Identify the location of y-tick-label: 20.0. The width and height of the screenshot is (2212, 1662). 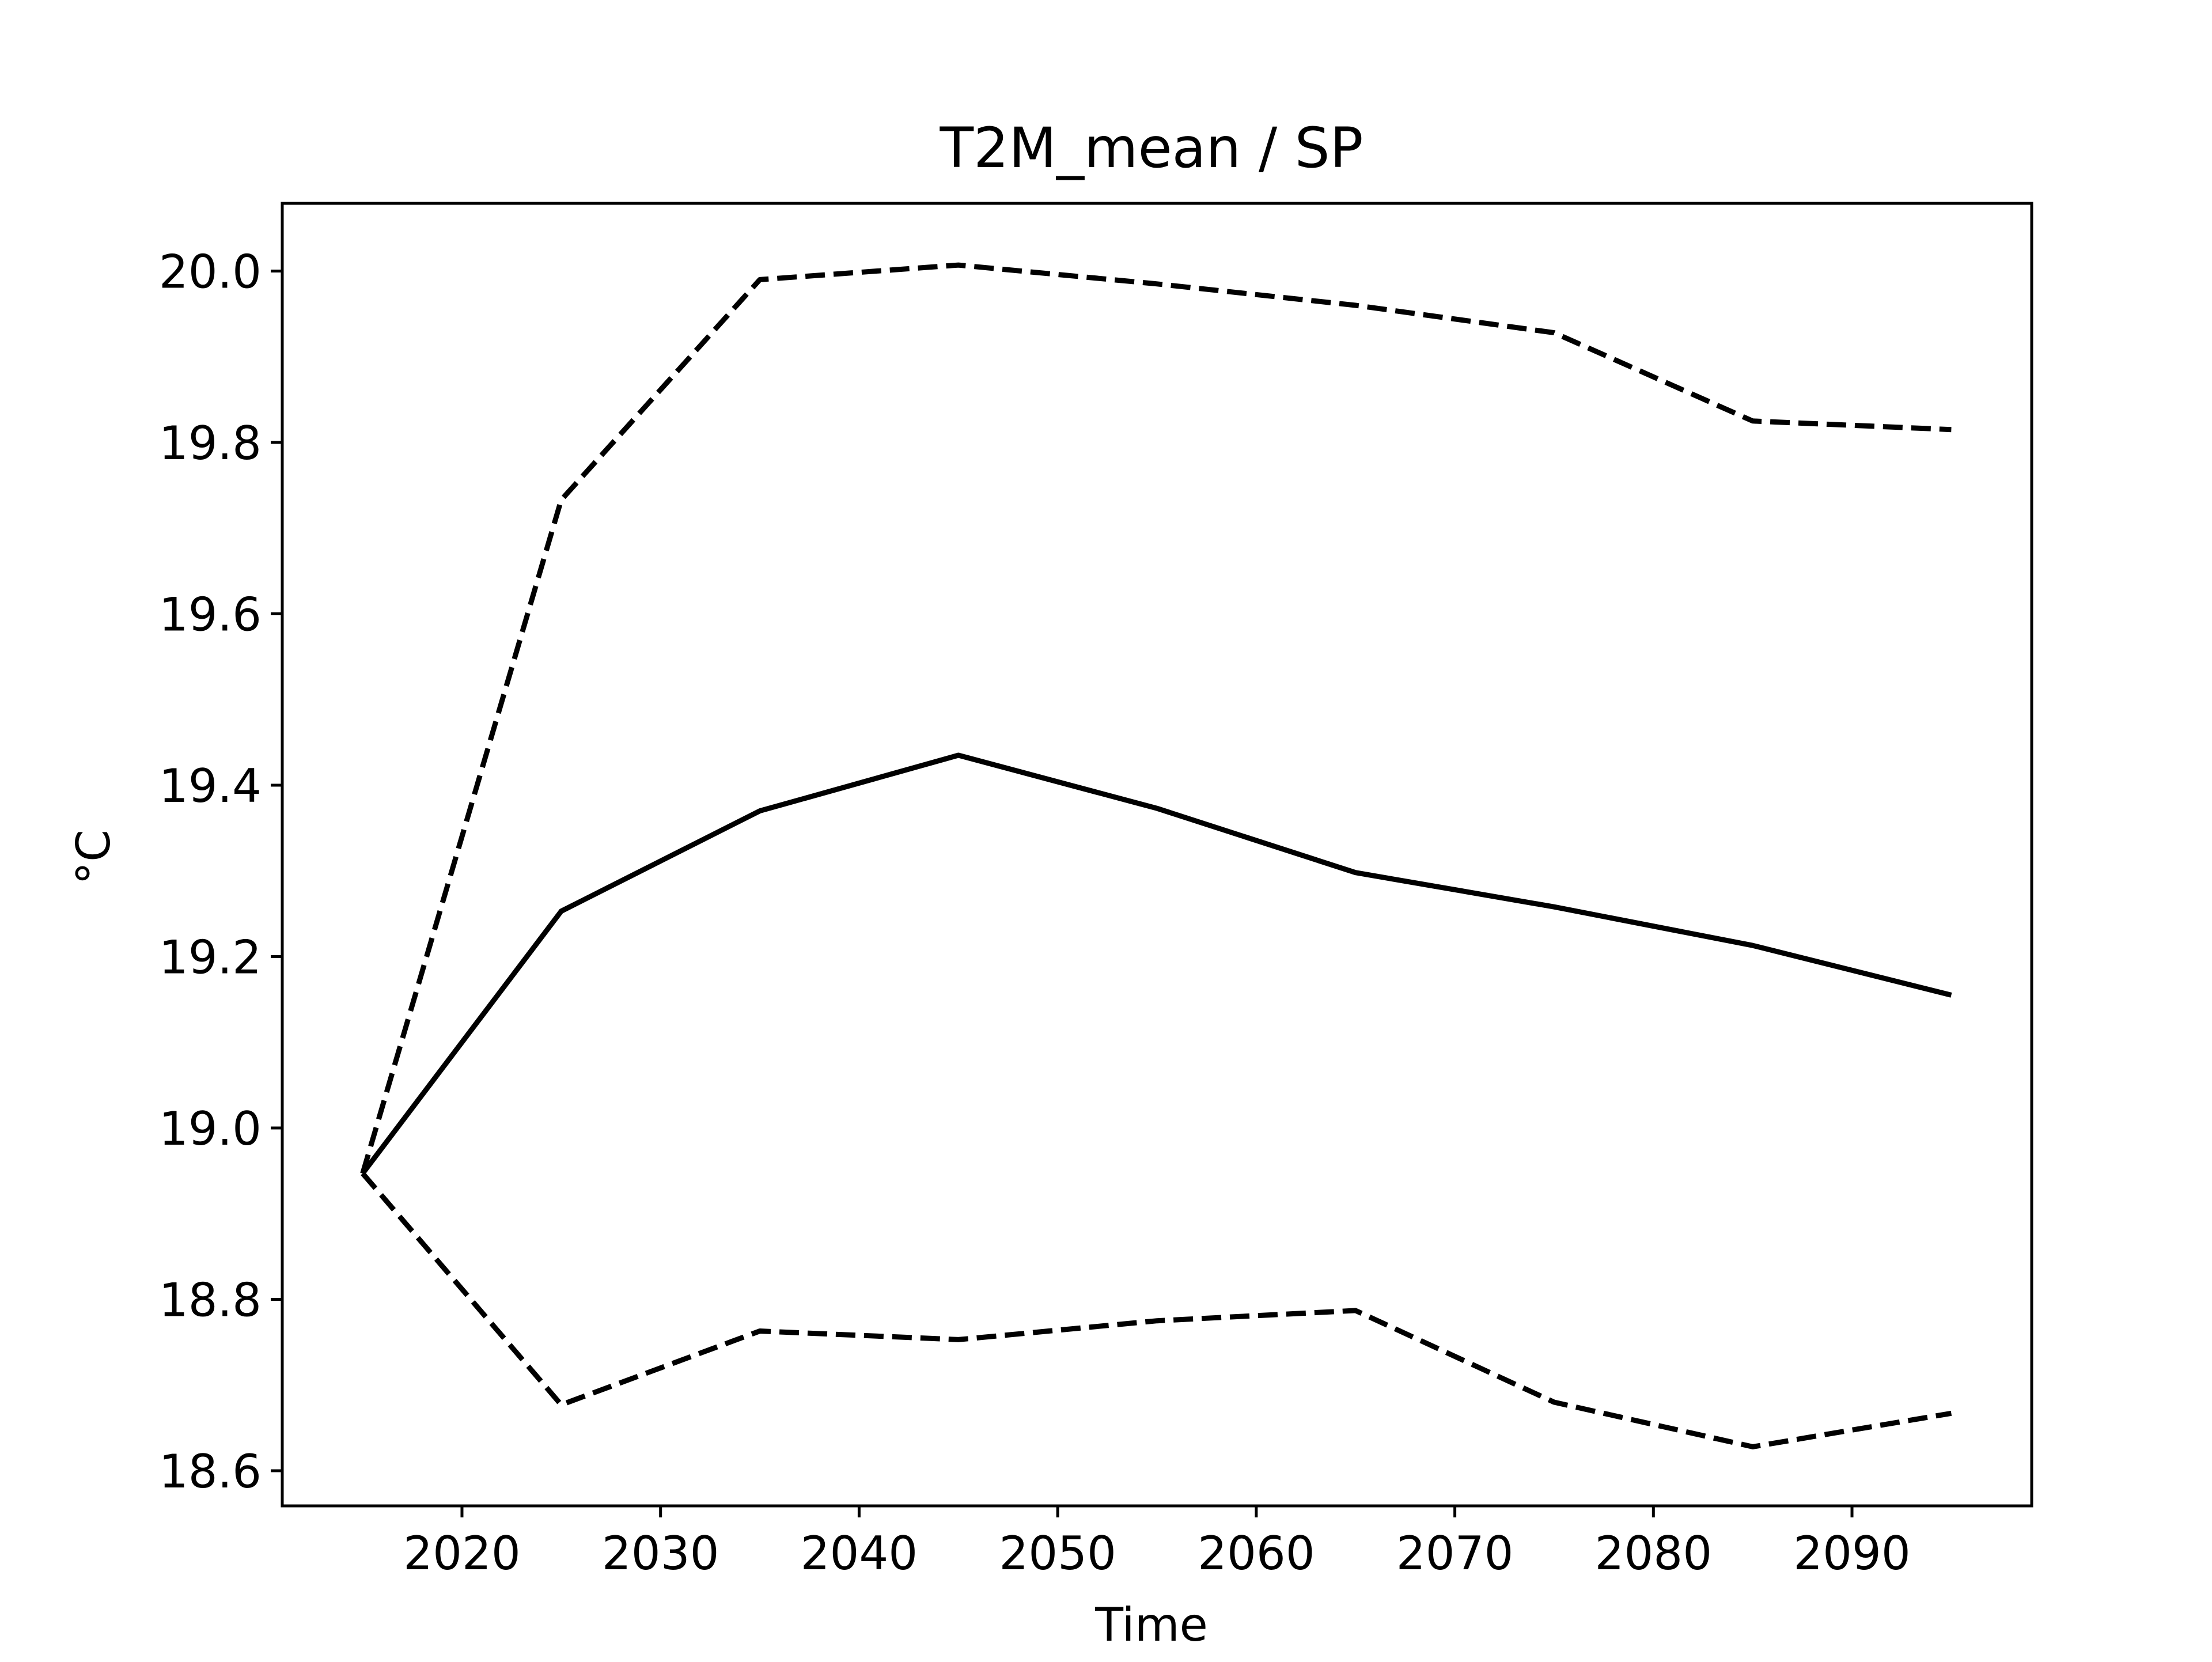
(210, 272).